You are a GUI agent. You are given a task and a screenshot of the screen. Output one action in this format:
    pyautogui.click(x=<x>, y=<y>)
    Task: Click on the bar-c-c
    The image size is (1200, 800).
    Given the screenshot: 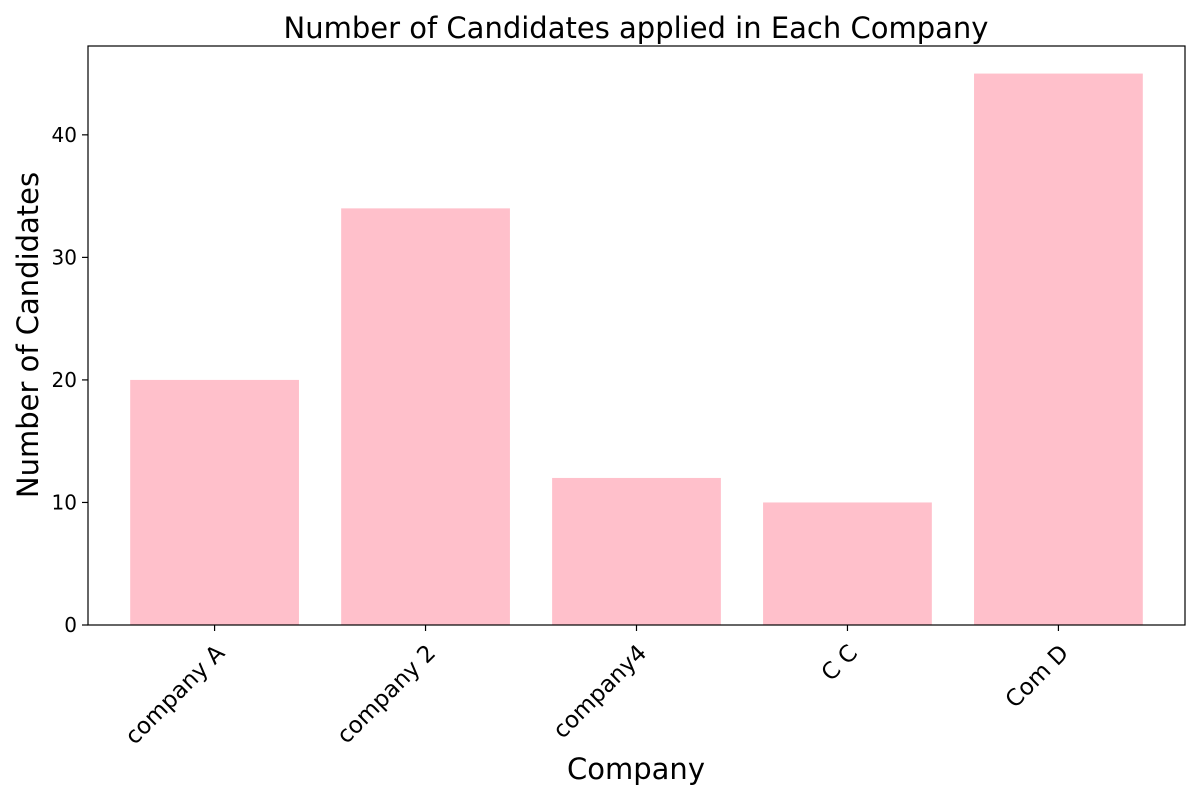 What is the action you would take?
    pyautogui.click(x=847, y=563)
    